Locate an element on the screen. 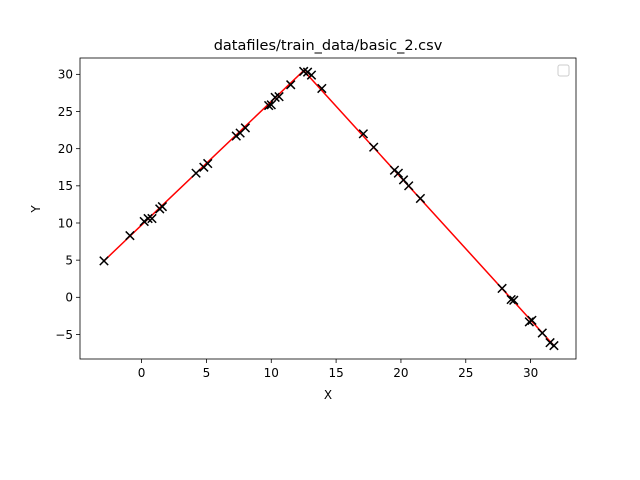 The height and width of the screenshot is (480, 640). chart-title: datafiles/train_data/basic_2.csv is located at coordinates (328, 46).